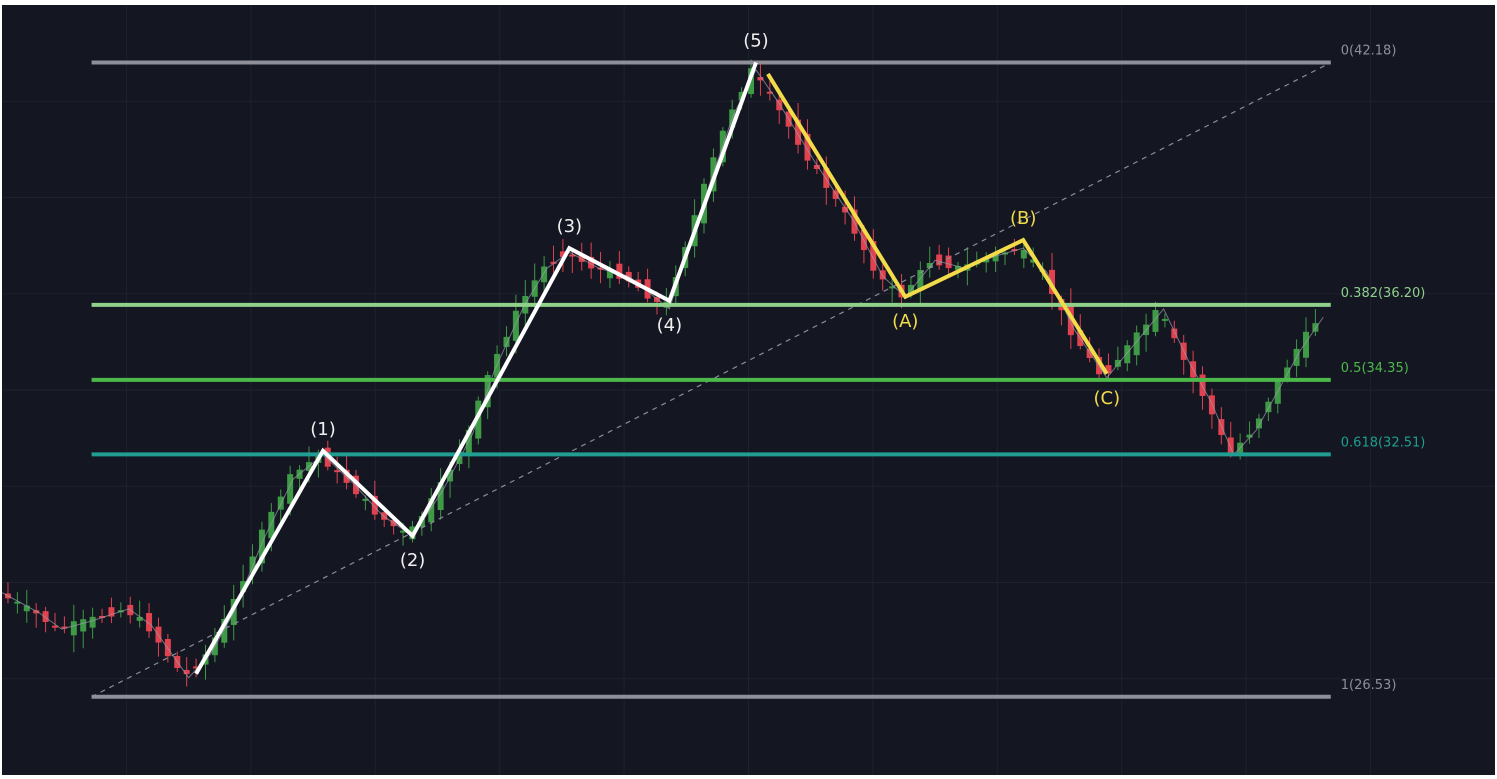 Image resolution: width=1497 pixels, height=779 pixels. What do you see at coordinates (570, 226) in the screenshot?
I see `impulse-wave-label: (3)` at bounding box center [570, 226].